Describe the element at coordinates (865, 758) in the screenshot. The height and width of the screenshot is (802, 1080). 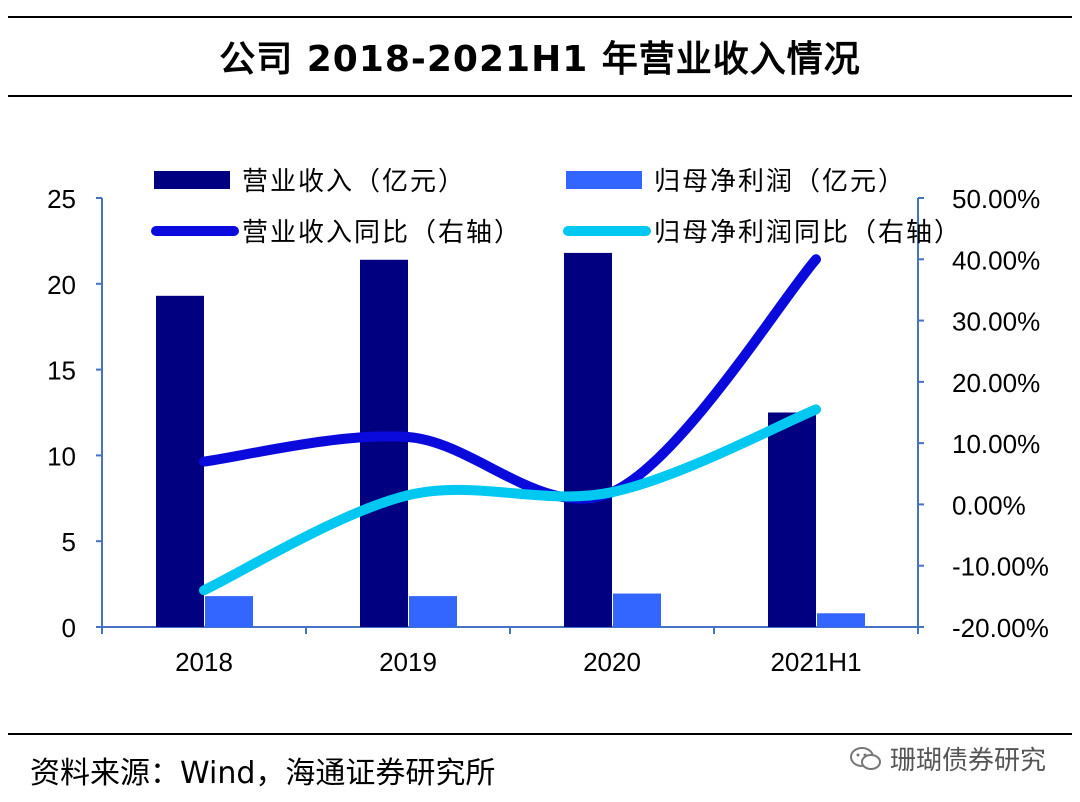
I see `wechat-icon` at that location.